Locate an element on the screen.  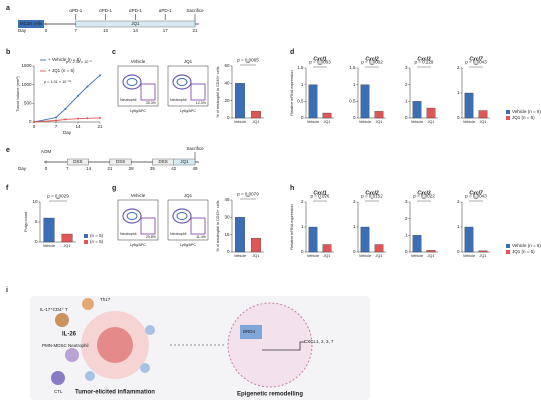
gate-percent: 35.3% is located at coordinates (151, 103).